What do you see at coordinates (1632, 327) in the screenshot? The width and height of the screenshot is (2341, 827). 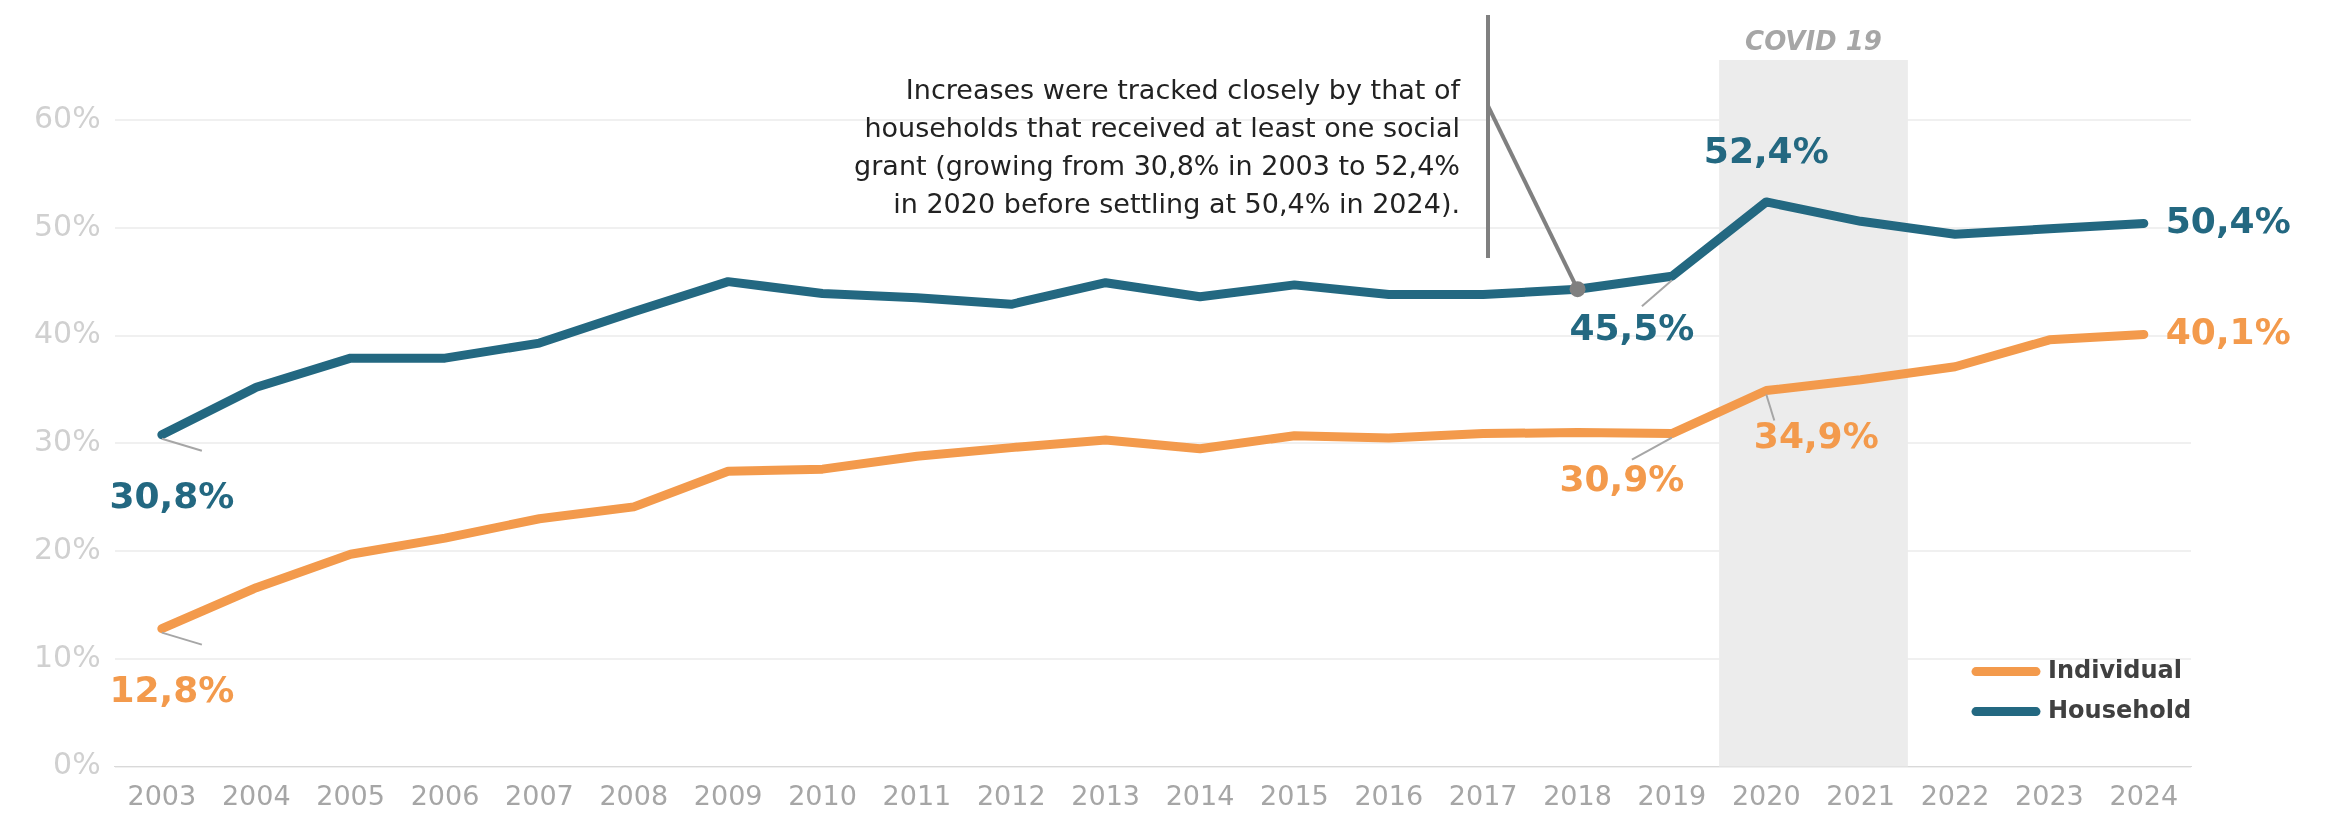 I see `data-label: 45,5%` at bounding box center [1632, 327].